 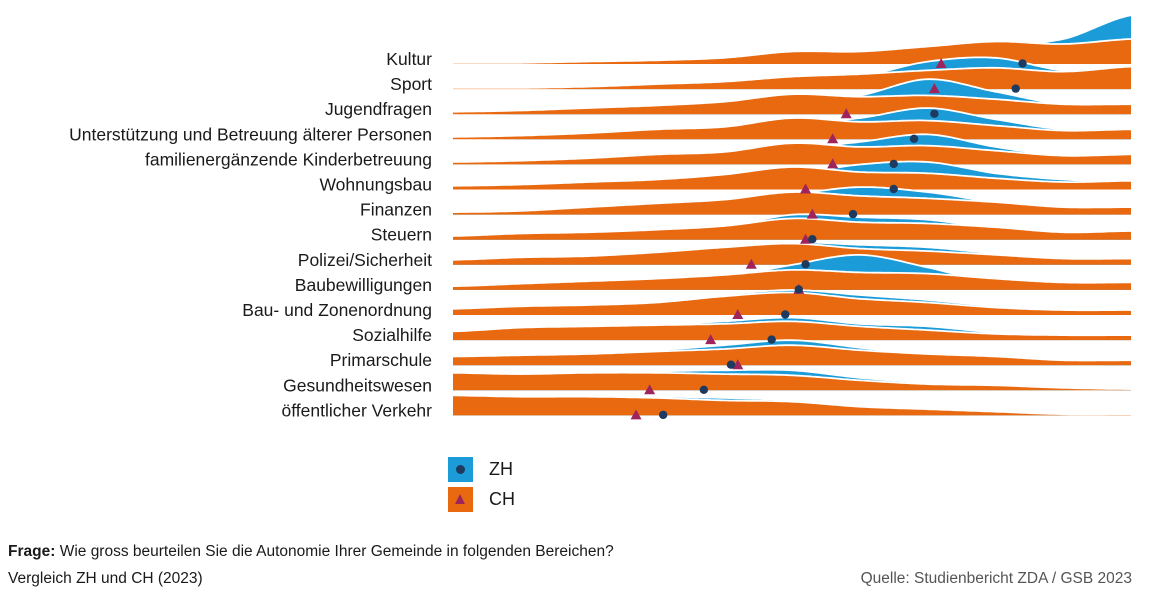 I want to click on source: Quelle: Studienbericht ZDA / GSB 2023, so click(x=996, y=578).